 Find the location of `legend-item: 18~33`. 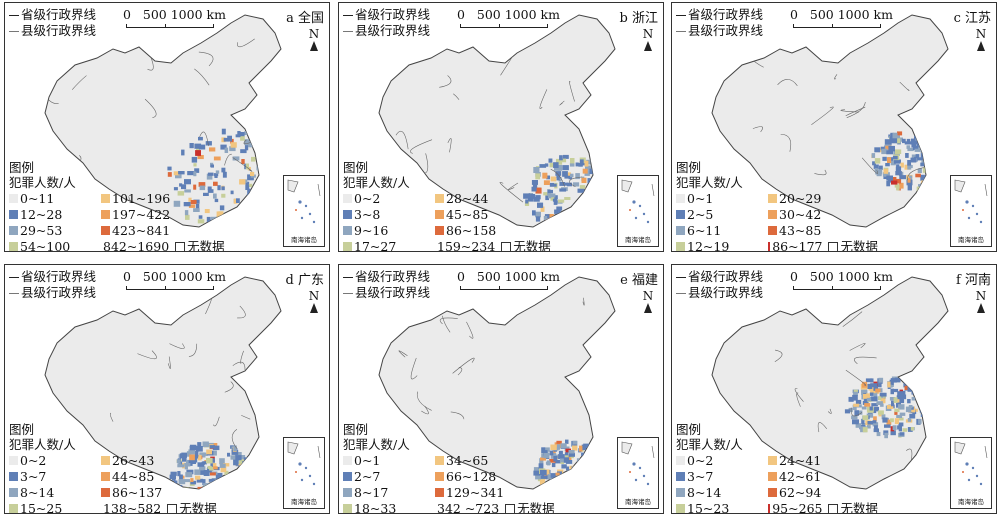

legend-item: 18~33 is located at coordinates (389, 507).